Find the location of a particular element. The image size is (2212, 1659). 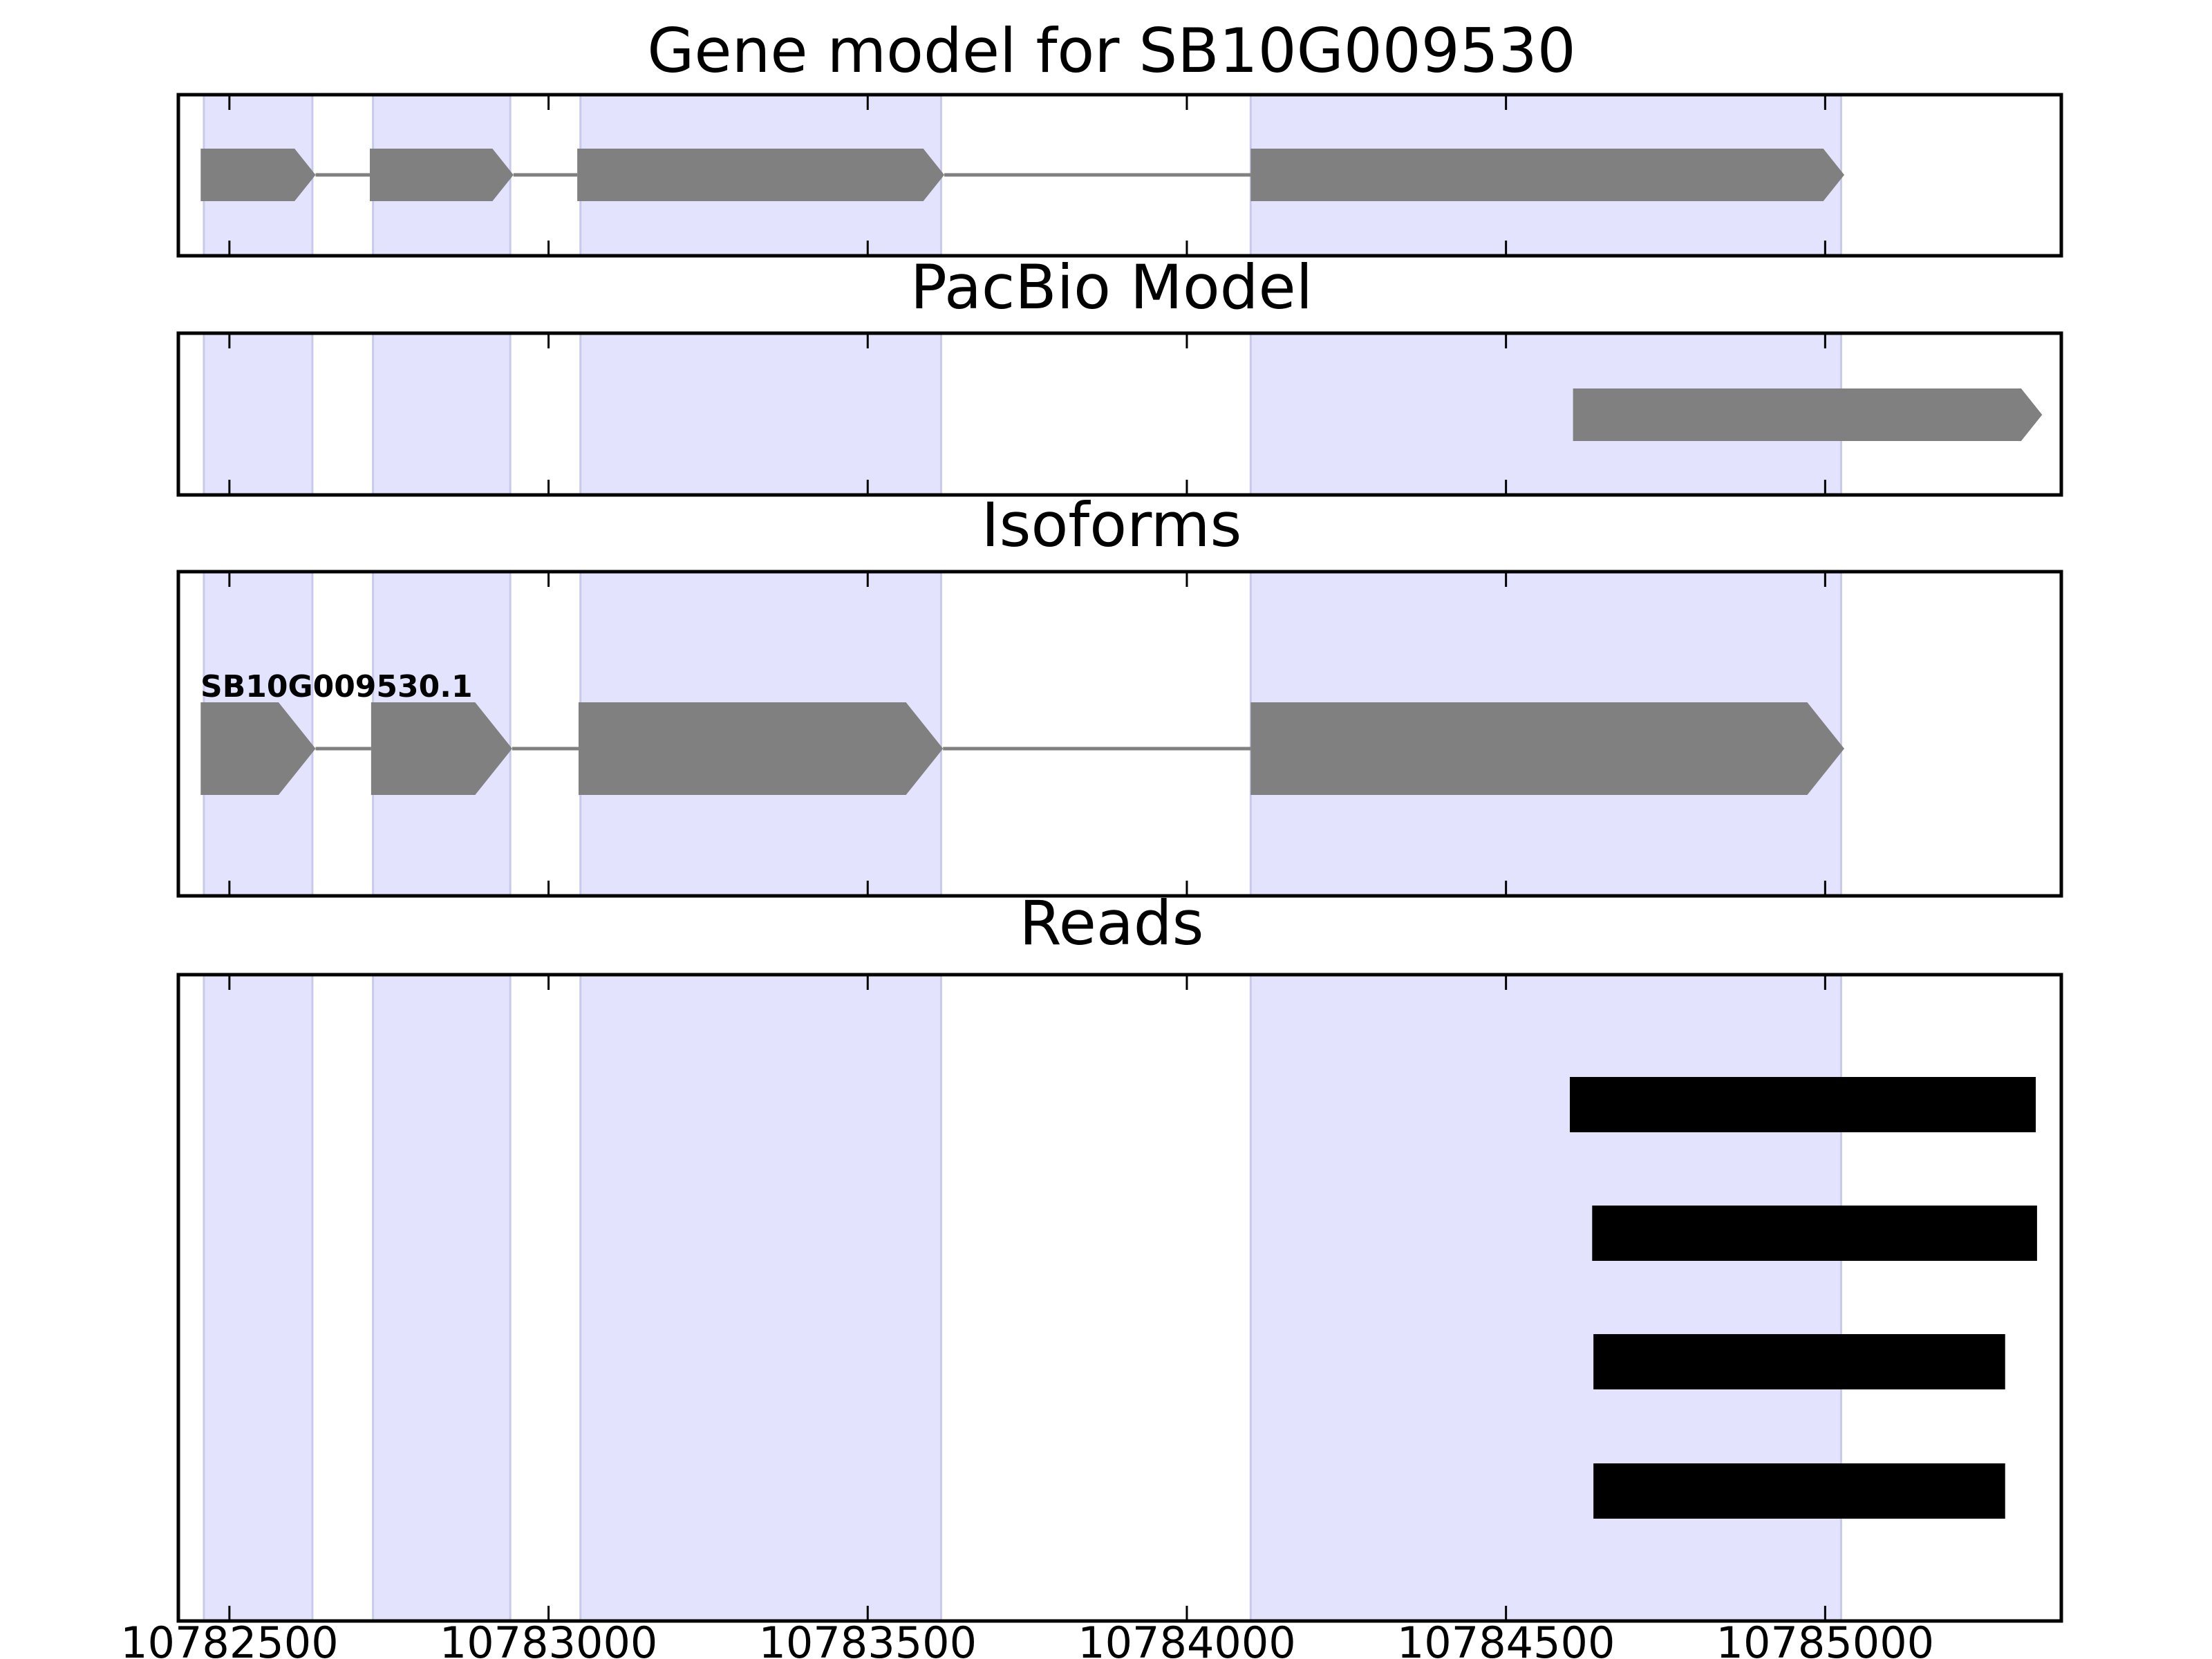

panel-gene-model-ticks is located at coordinates (1027, 175).